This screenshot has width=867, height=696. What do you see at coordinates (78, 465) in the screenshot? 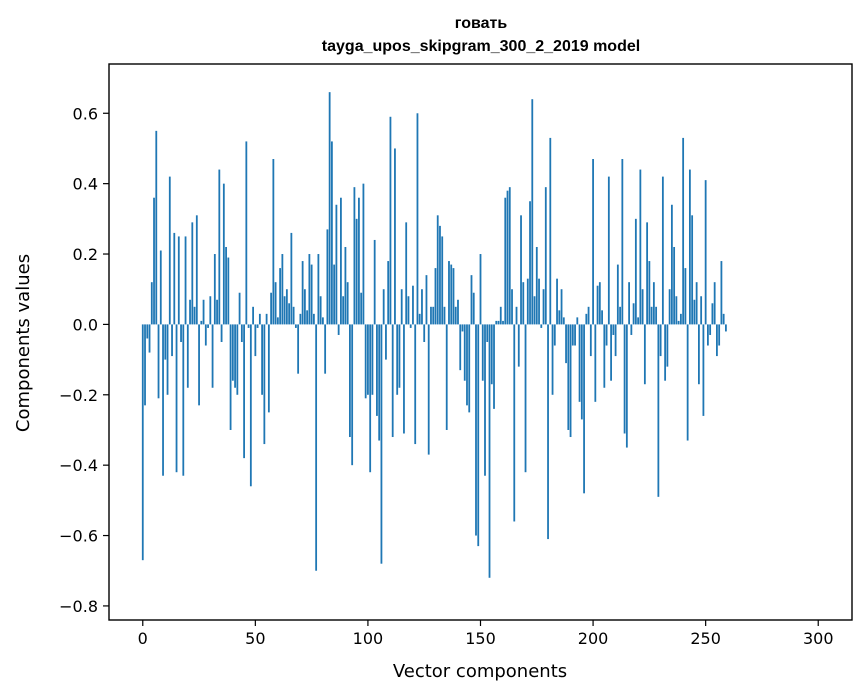
I see `y-tick-label: −0.4` at bounding box center [78, 465].